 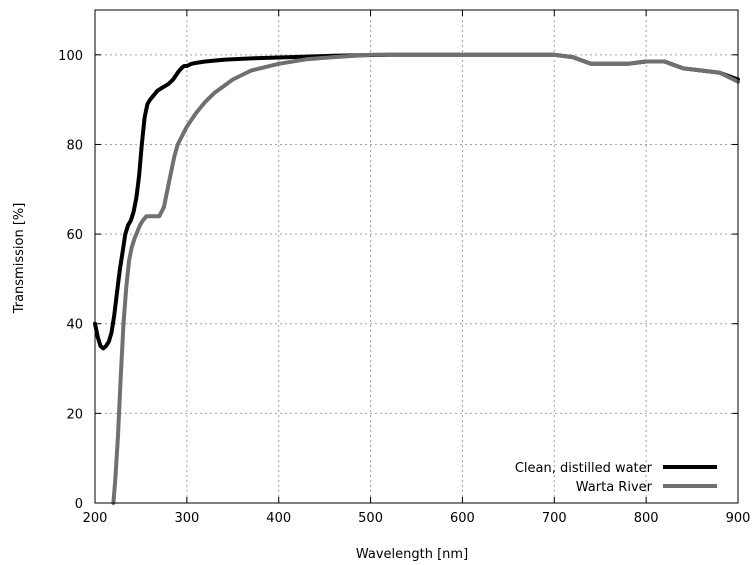 What do you see at coordinates (186, 518) in the screenshot?
I see `x-tick-label: 300` at bounding box center [186, 518].